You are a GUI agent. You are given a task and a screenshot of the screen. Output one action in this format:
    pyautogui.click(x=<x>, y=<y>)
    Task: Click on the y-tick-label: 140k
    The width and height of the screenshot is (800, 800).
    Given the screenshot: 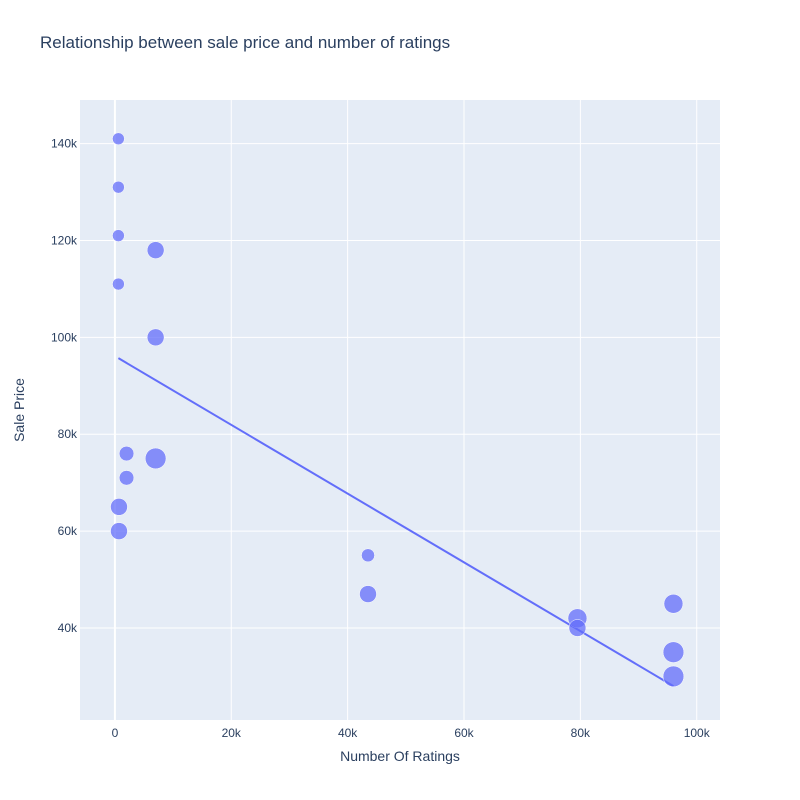 What is the action you would take?
    pyautogui.click(x=64, y=144)
    